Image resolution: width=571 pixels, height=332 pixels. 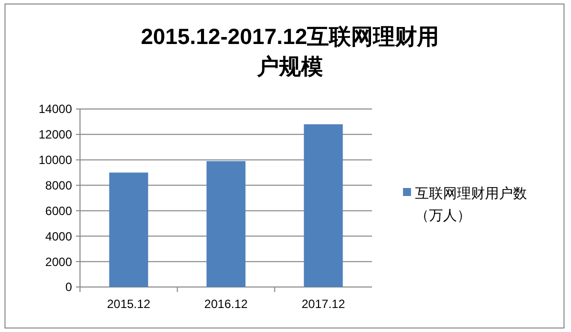 What do you see at coordinates (58, 211) in the screenshot?
I see `y-tick-label: 6000` at bounding box center [58, 211].